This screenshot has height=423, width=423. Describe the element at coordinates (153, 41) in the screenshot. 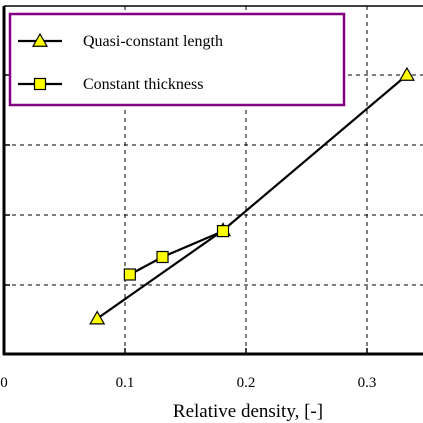

I see `legend-label-0: Quasi-constant length` at that location.